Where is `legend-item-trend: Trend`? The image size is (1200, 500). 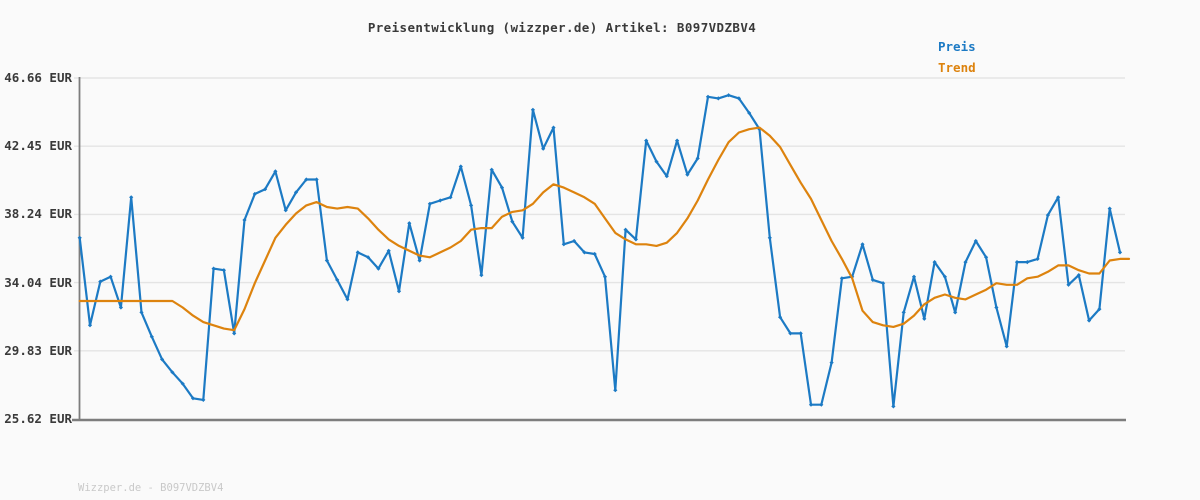
legend-item-trend: Trend is located at coordinates (957, 67).